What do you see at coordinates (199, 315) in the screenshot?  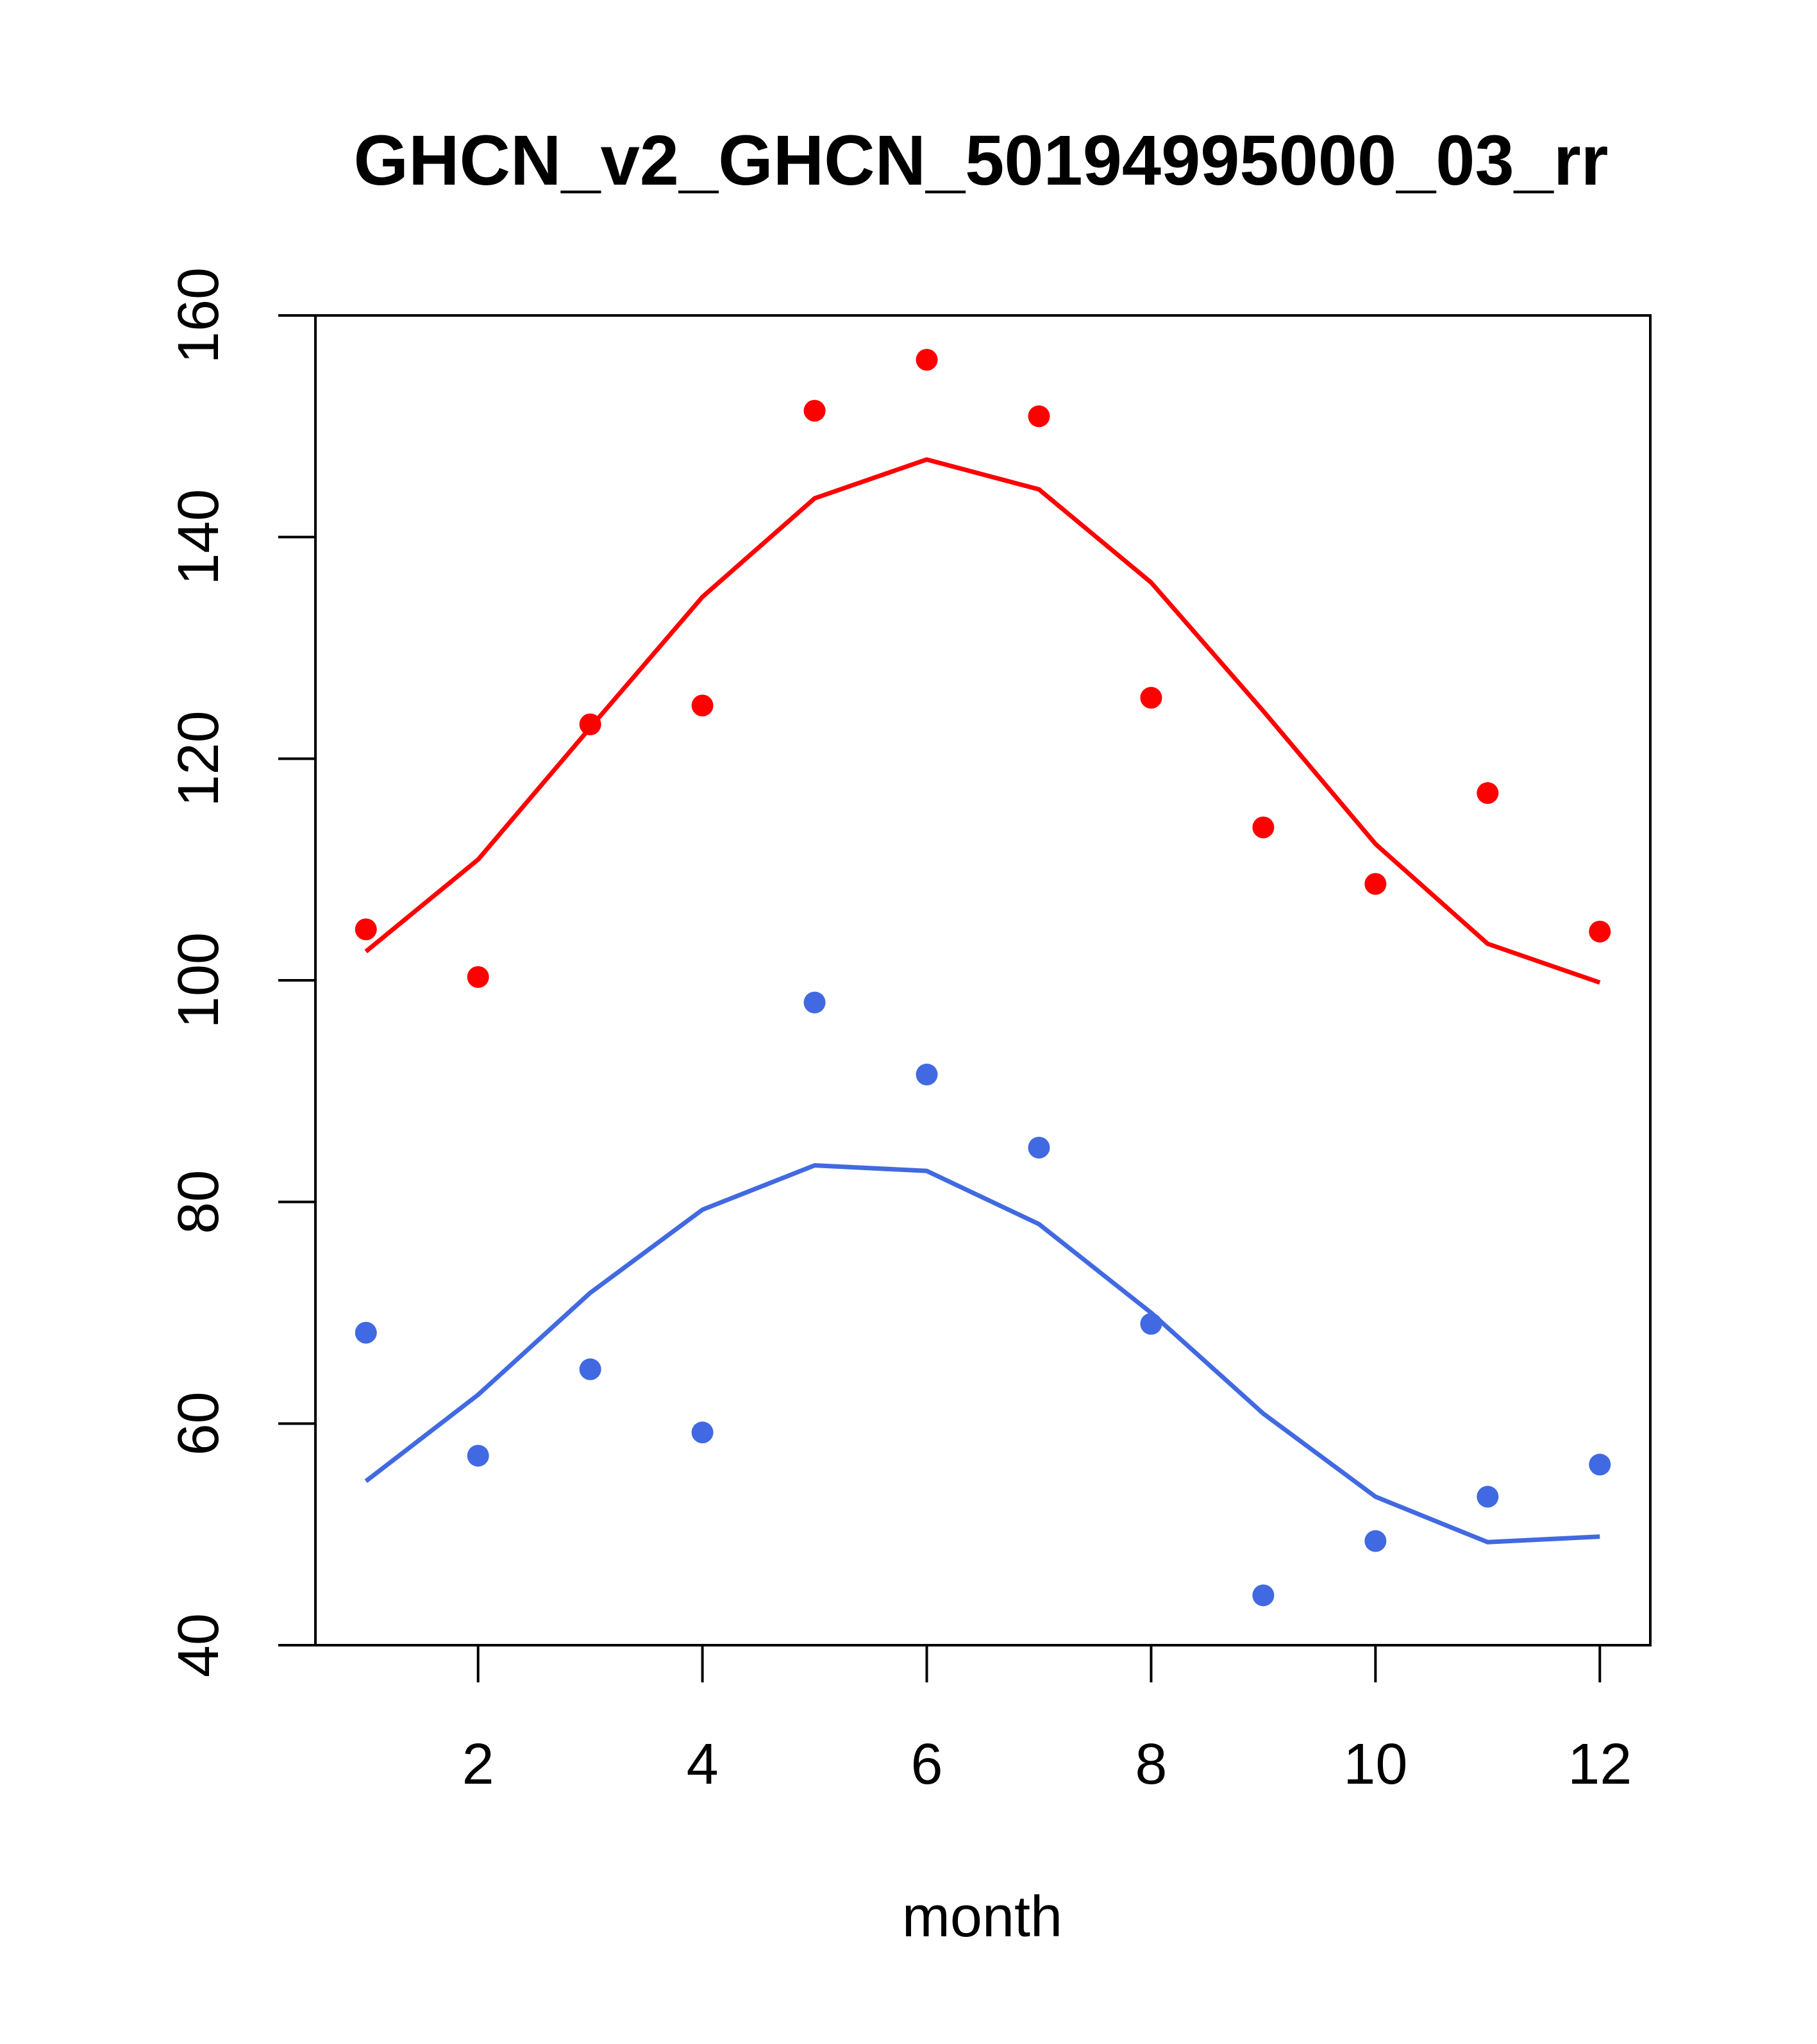 I see `y-tick-label: 160` at bounding box center [199, 315].